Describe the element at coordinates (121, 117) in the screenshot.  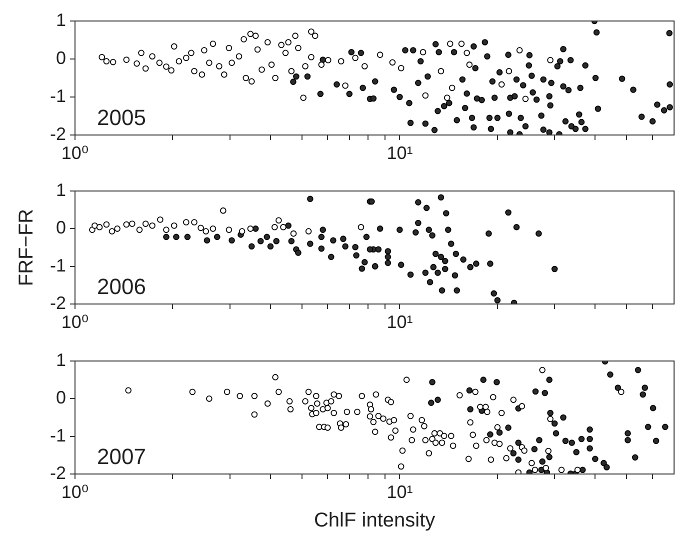
I see `annotation: 2005` at that location.